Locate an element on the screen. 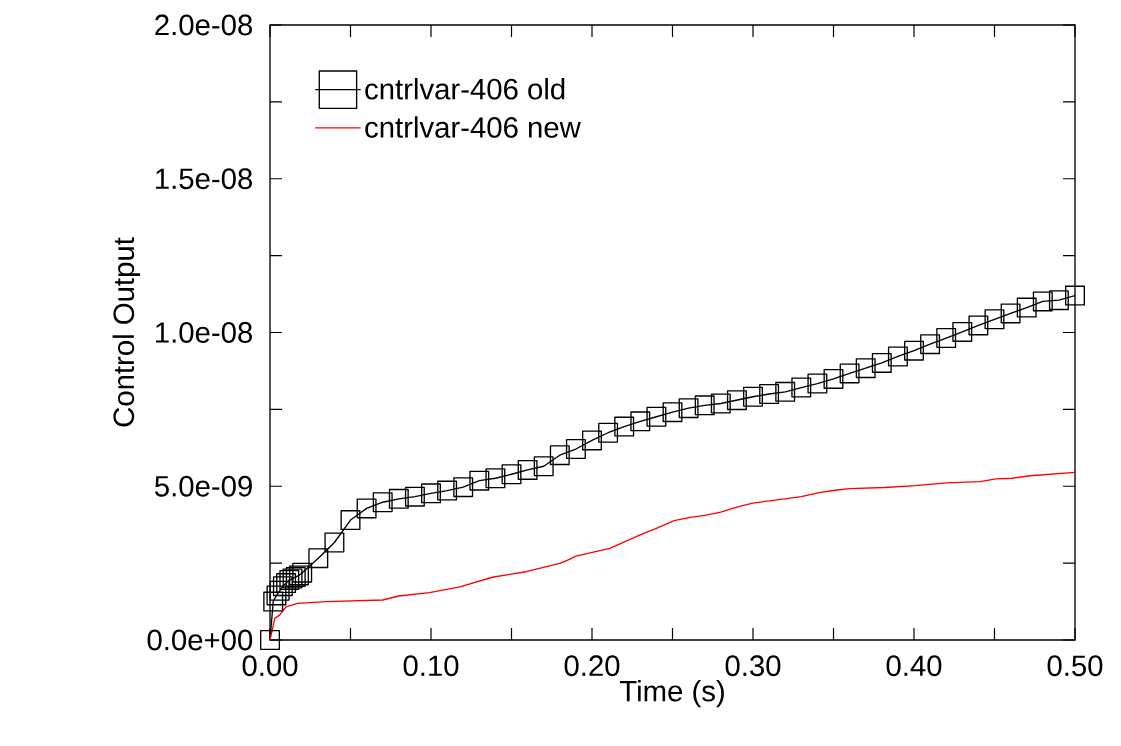 The height and width of the screenshot is (746, 1121). x-tick-label: 0.30 is located at coordinates (753, 666).